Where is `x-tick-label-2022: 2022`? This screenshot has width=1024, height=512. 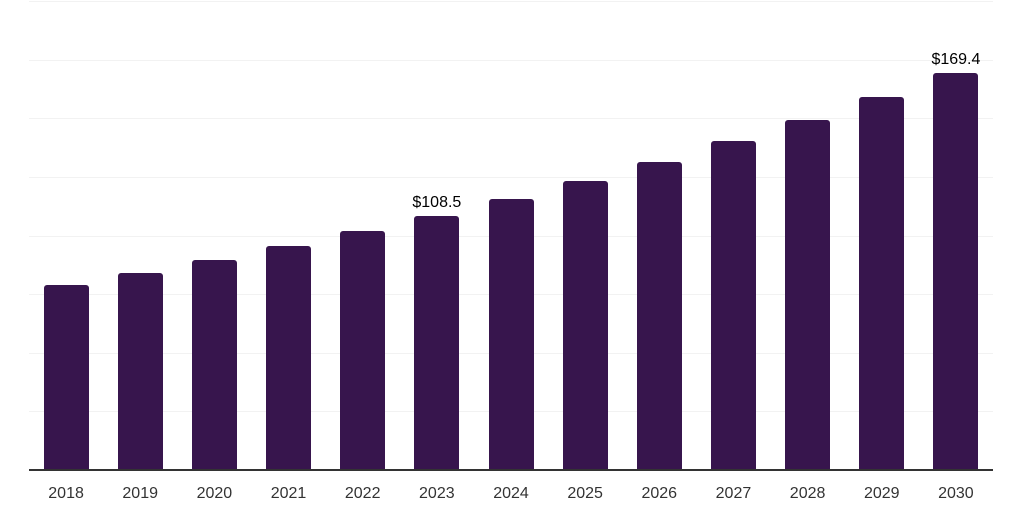
x-tick-label-2022: 2022 is located at coordinates (362, 493).